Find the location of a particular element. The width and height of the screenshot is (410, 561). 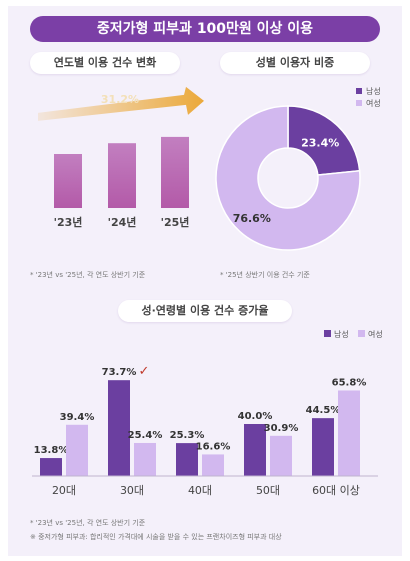

age-chart-note: * '23년 vs '25년, 각 연도 상반기 기준 is located at coordinates (88, 523).